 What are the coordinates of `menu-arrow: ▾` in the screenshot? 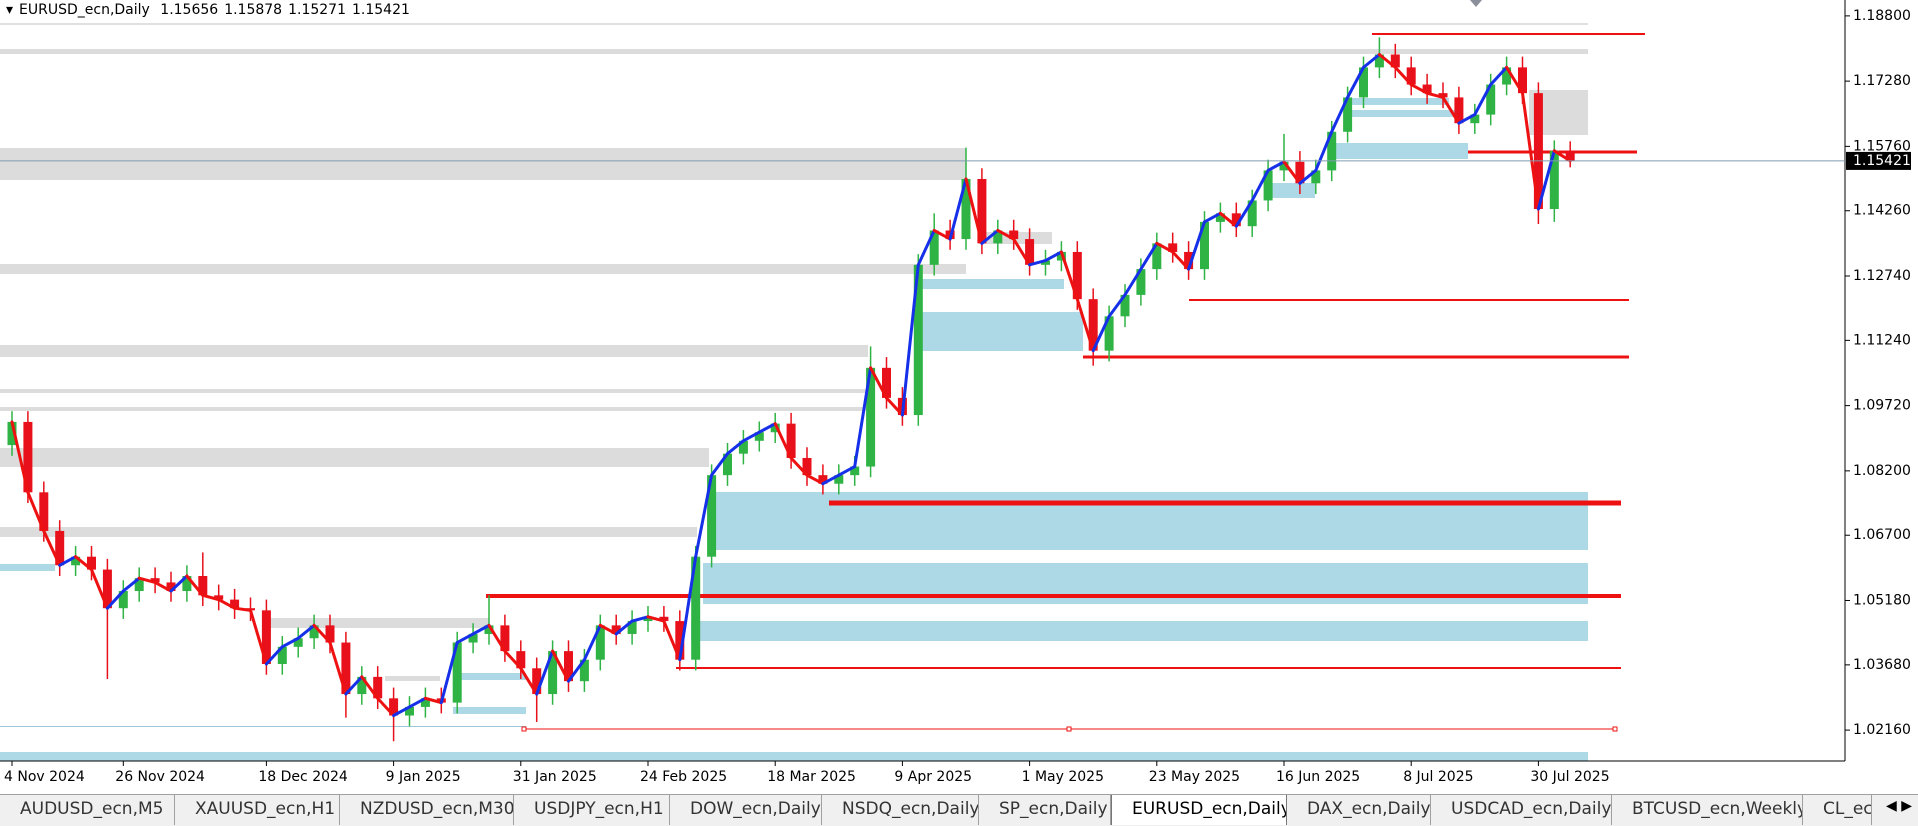 It's located at (10, 10).